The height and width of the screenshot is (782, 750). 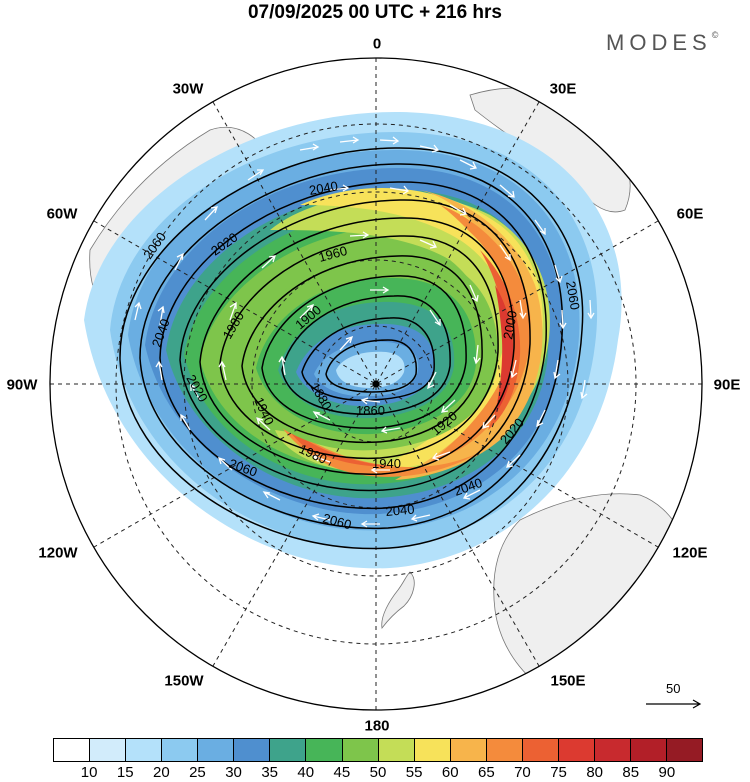 What do you see at coordinates (510, 324) in the screenshot?
I see `contour-label-2000: 2000` at bounding box center [510, 324].